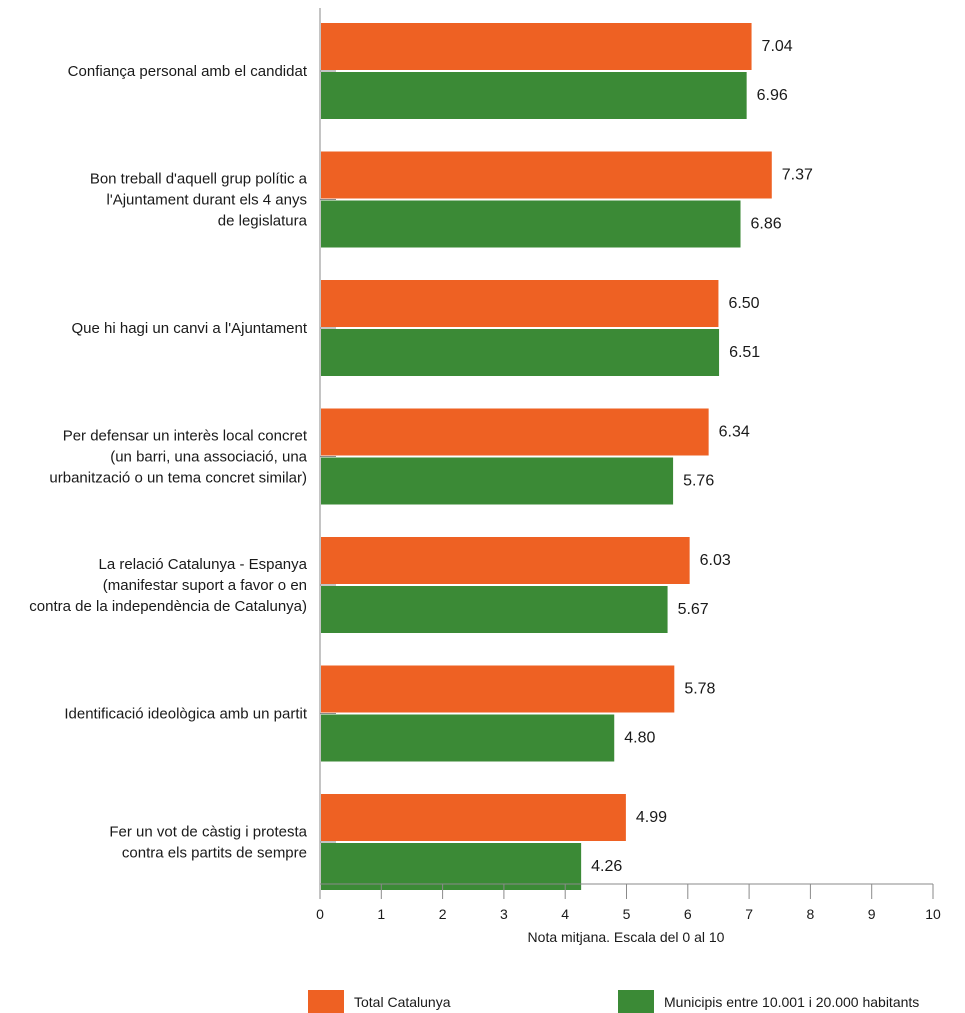  Describe the element at coordinates (772, 95) in the screenshot. I see `value-label-municipis-0: 6.96` at that location.